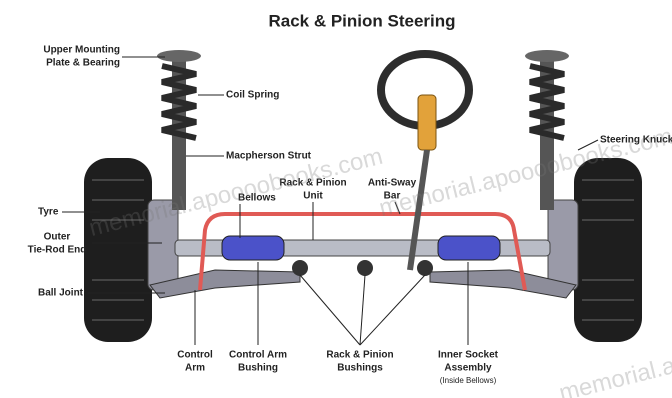 The height and width of the screenshot is (398, 672). What do you see at coordinates (118, 250) in the screenshot?
I see `left-tyre` at bounding box center [118, 250].